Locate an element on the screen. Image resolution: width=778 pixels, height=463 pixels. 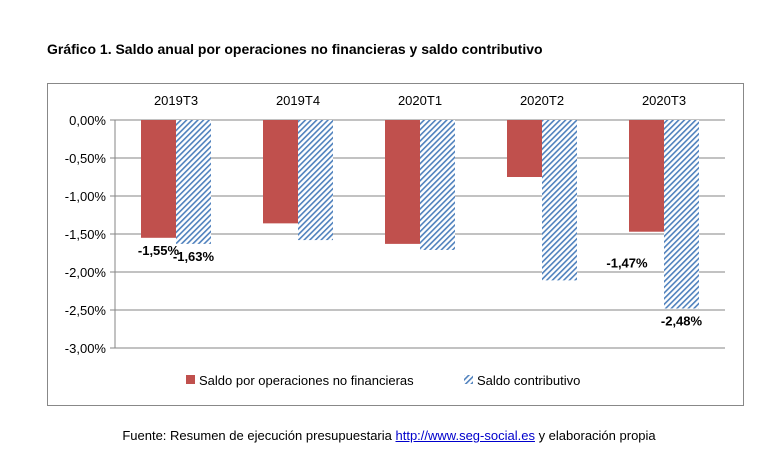
data-label: -1,55% is located at coordinates (159, 250).